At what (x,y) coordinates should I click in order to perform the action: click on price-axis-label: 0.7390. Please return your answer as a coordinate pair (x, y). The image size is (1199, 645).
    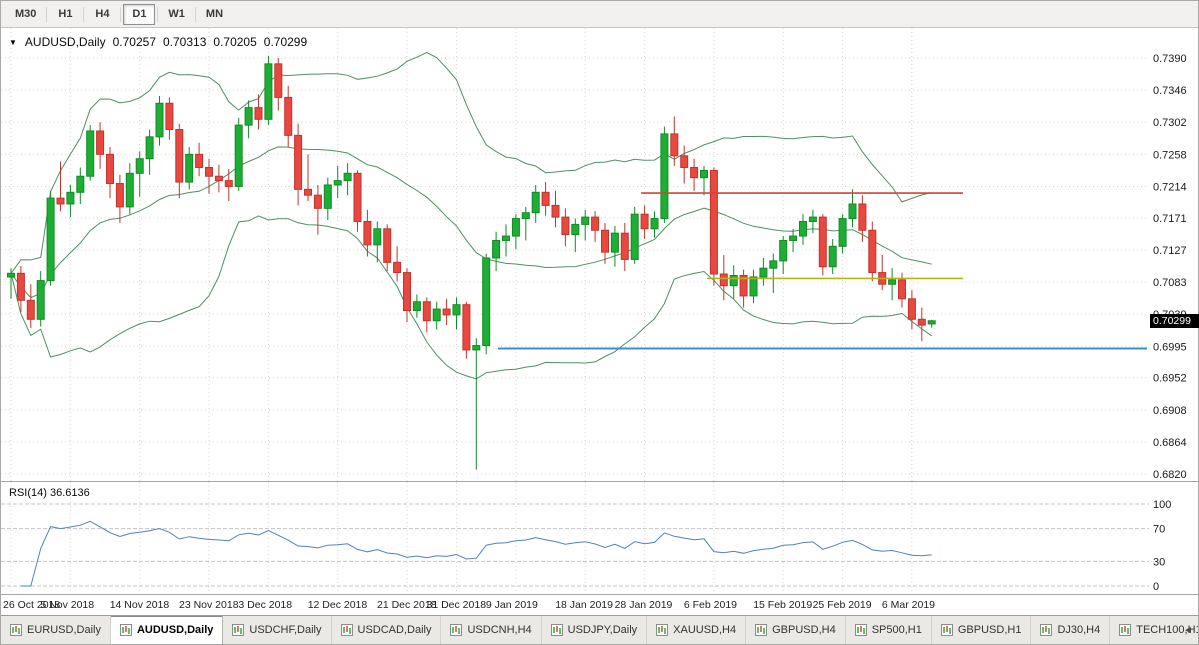
    Looking at the image, I should click on (1170, 59).